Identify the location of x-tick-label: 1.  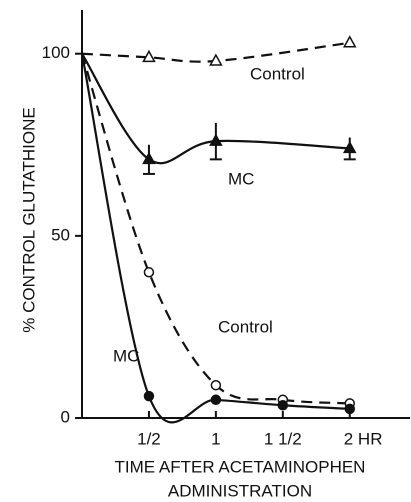
(215, 438).